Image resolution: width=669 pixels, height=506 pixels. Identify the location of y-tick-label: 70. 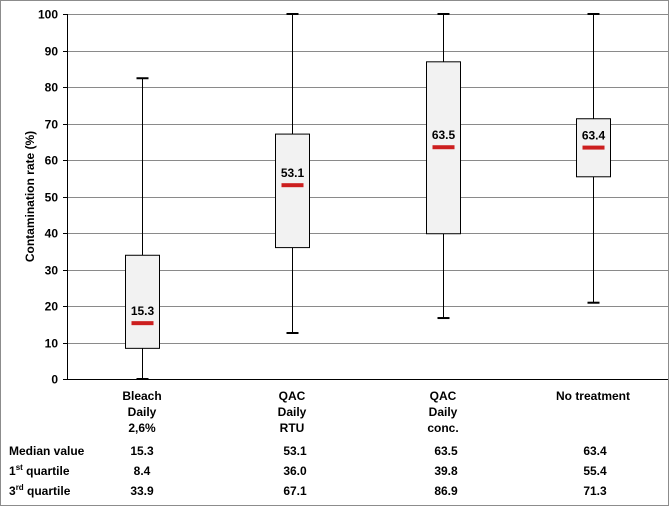
(52, 125).